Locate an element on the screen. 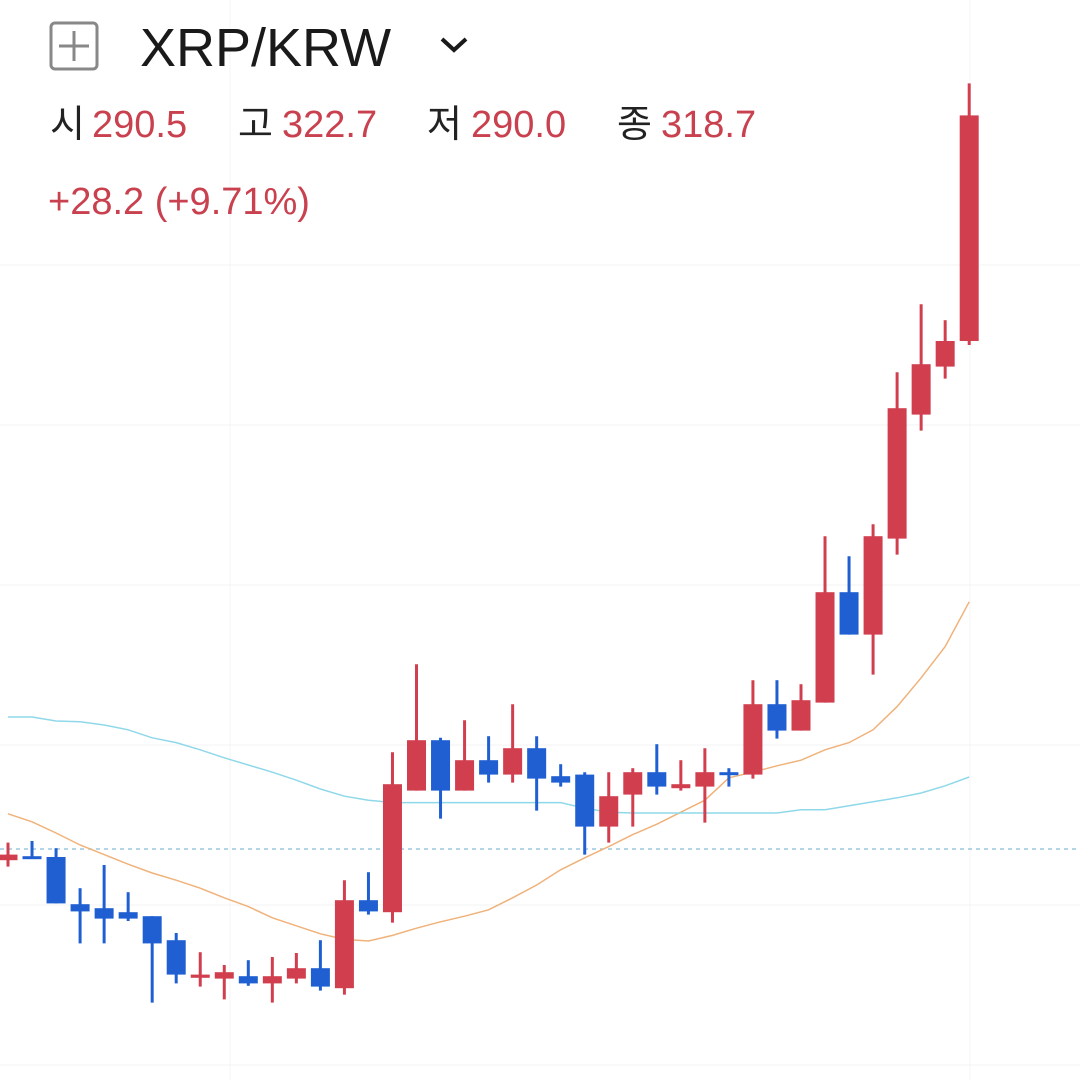 The height and width of the screenshot is (1080, 1080). moving-average is located at coordinates (489, 765).